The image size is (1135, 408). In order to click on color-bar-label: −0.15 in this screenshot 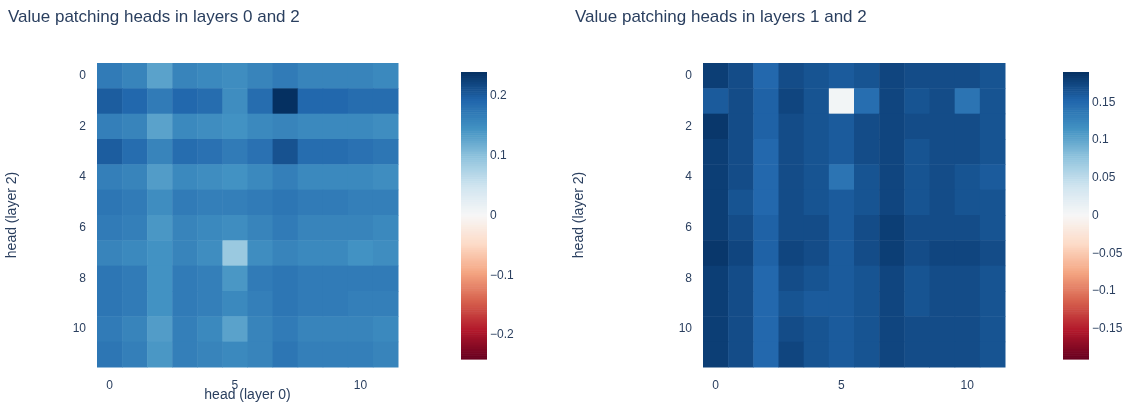, I will do `click(1107, 328)`.